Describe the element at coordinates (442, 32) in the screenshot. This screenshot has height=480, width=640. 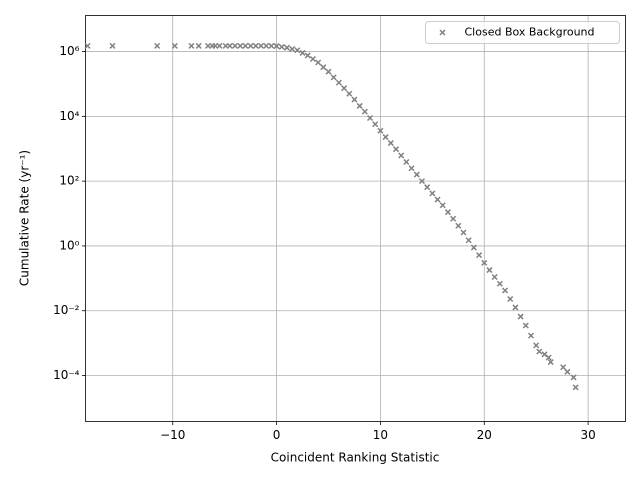
I see `legend-marker` at that location.